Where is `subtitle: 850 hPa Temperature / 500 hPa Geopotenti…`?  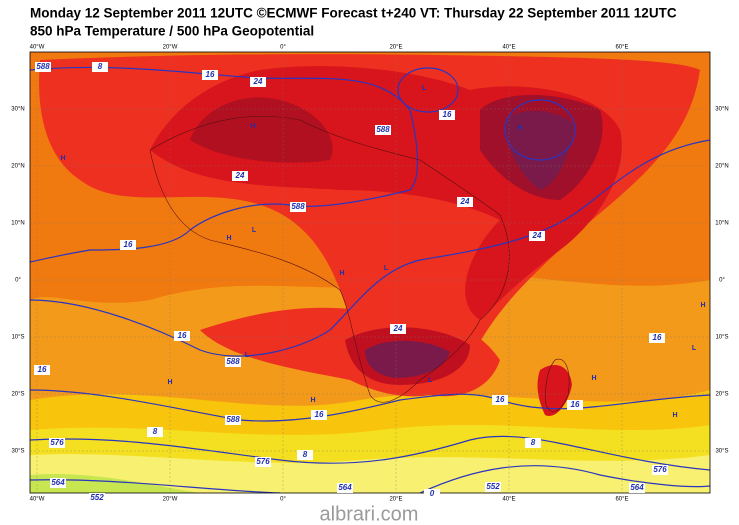 subtitle: 850 hPa Temperature / 500 hPa Geopotenti… is located at coordinates (172, 31).